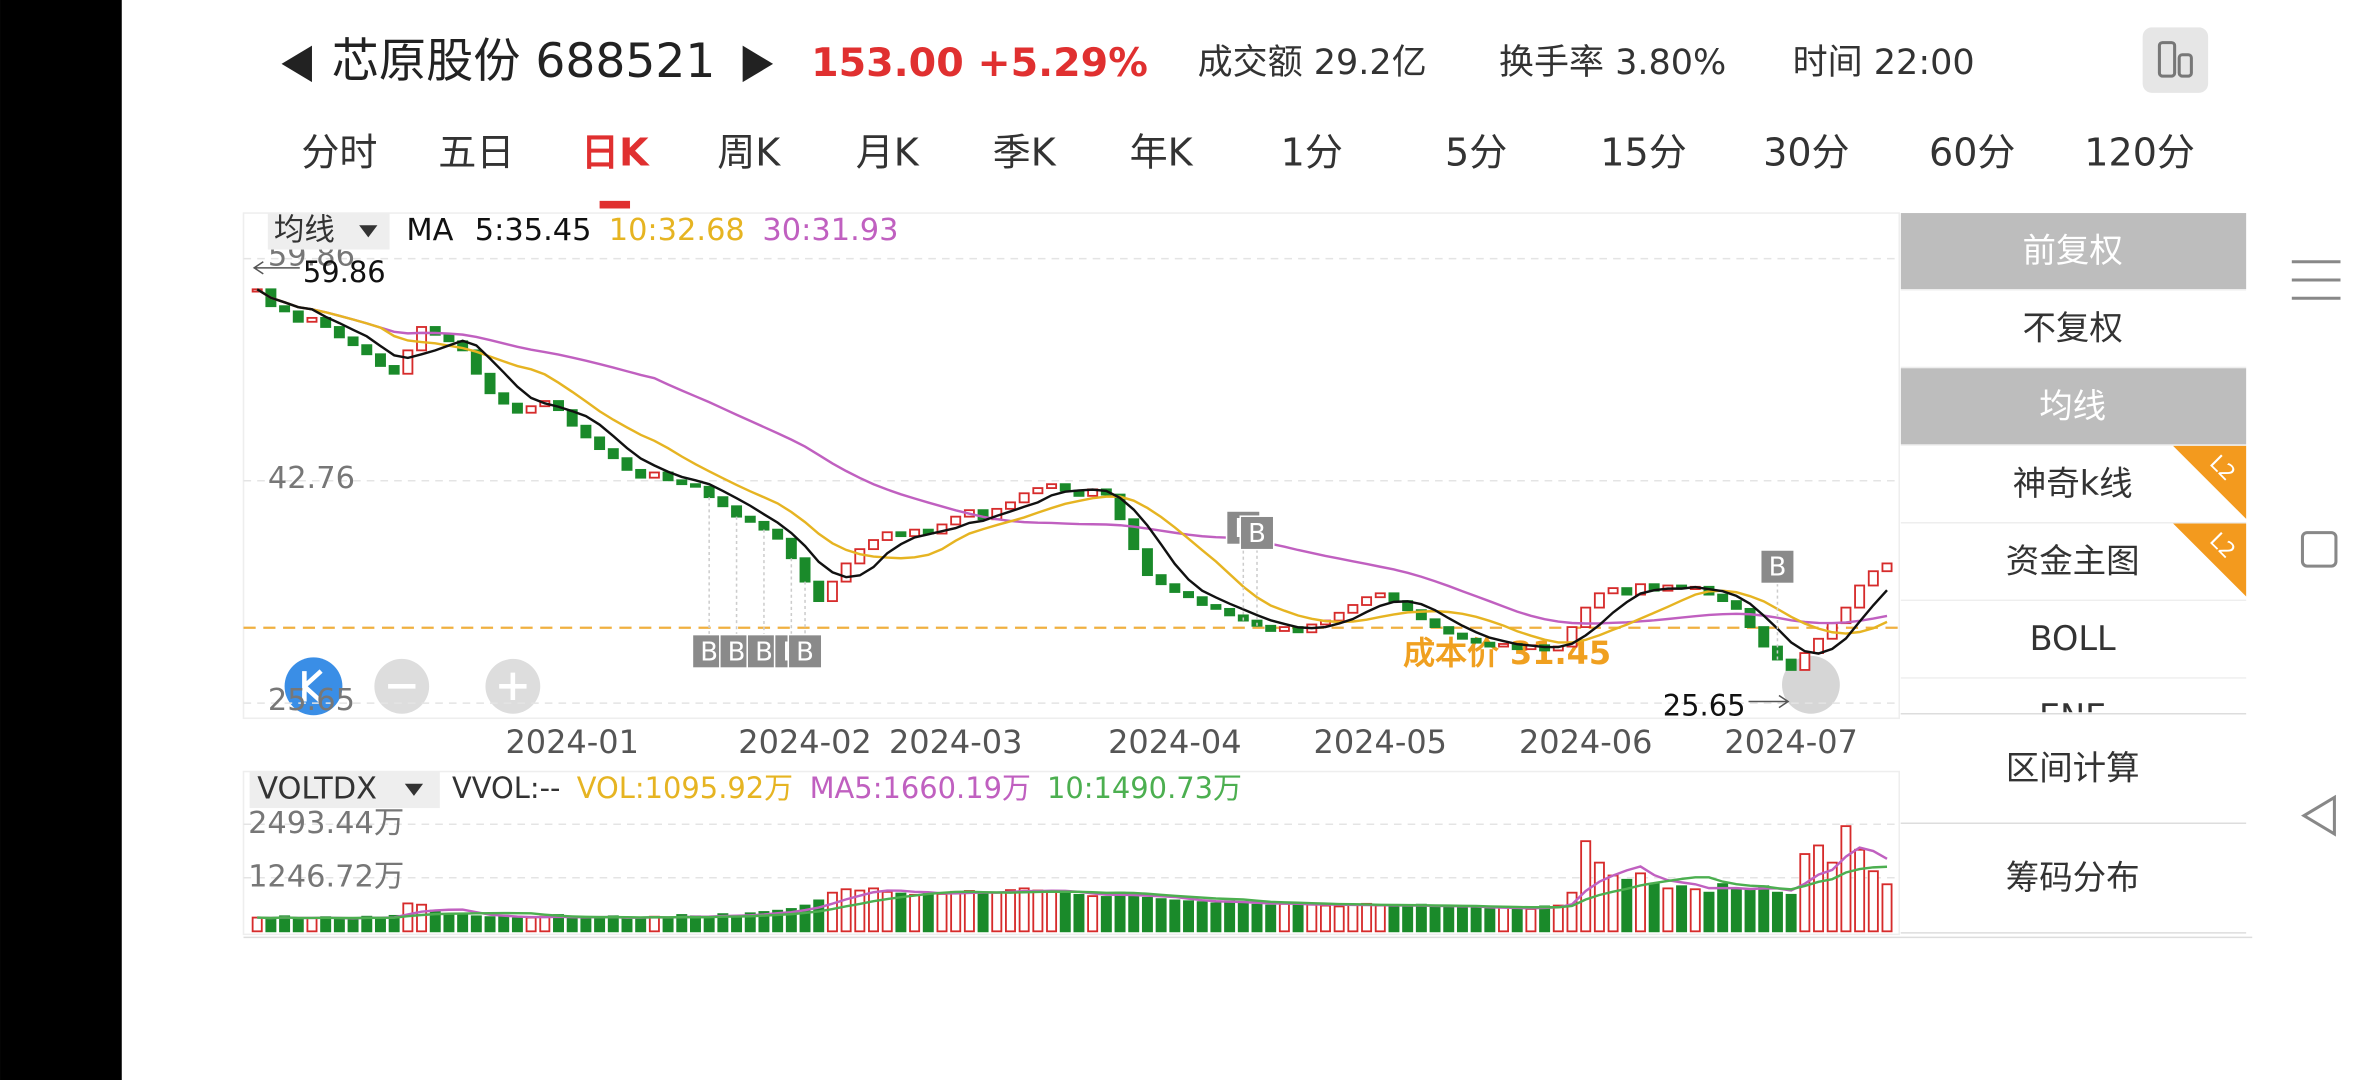 The image size is (2374, 1080). What do you see at coordinates (615, 153) in the screenshot?
I see `tab: 日K` at bounding box center [615, 153].